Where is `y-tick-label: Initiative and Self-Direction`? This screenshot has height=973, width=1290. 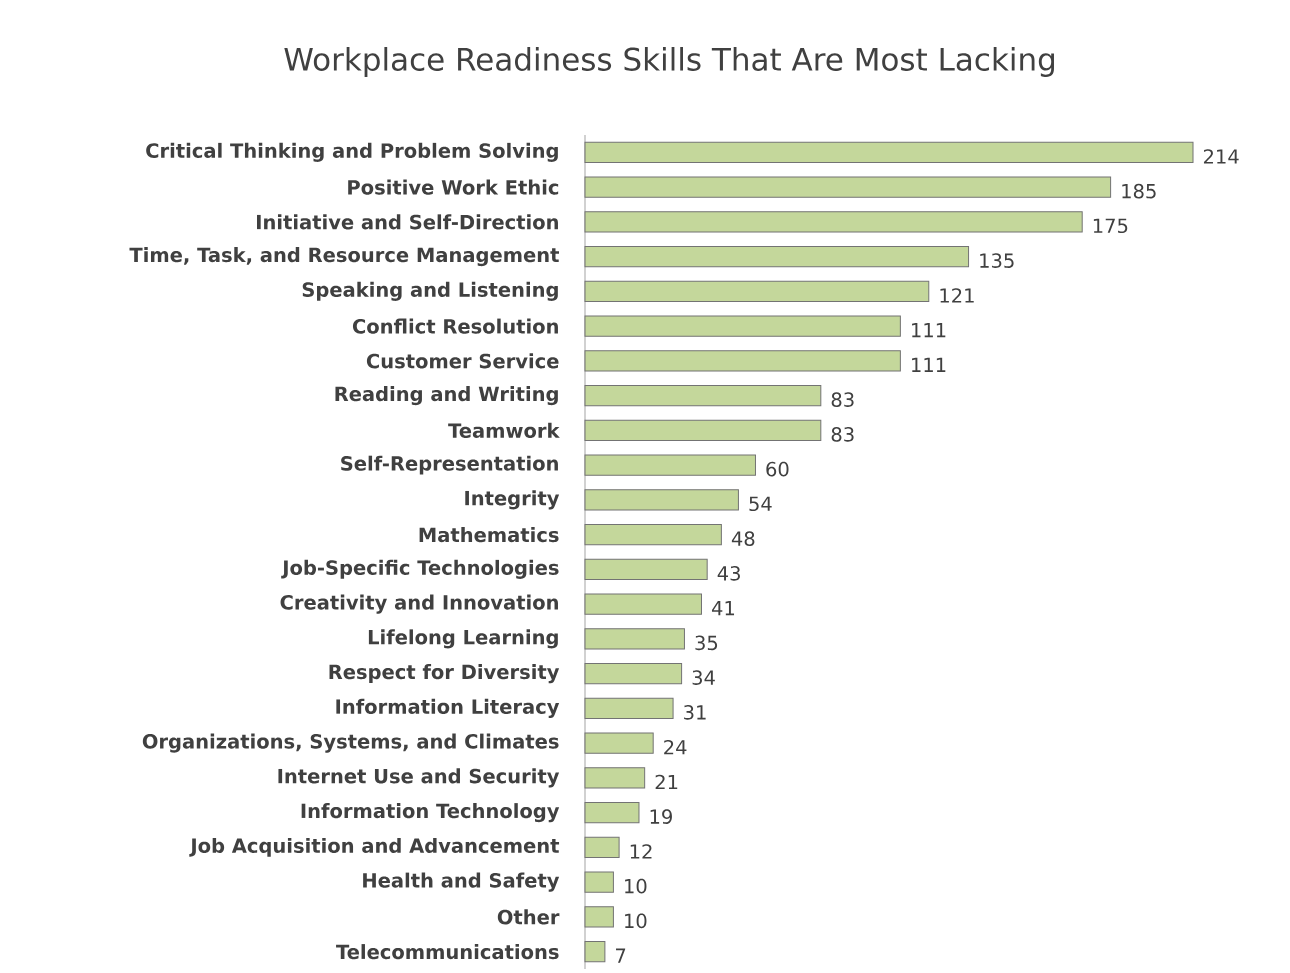 y-tick-label: Initiative and Self-Direction is located at coordinates (407, 222).